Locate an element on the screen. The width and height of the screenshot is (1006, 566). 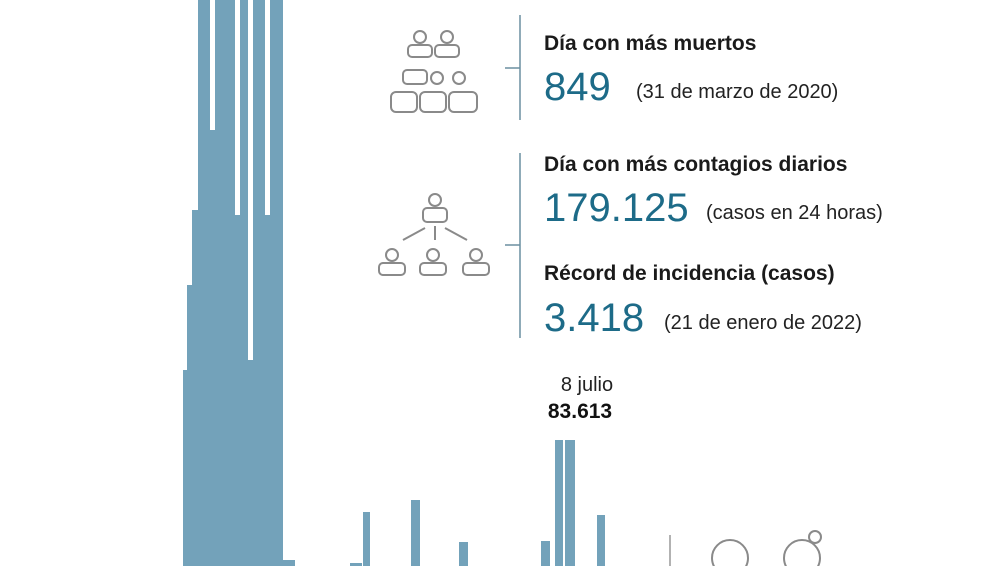
icon-group is located at coordinates (434, 71).